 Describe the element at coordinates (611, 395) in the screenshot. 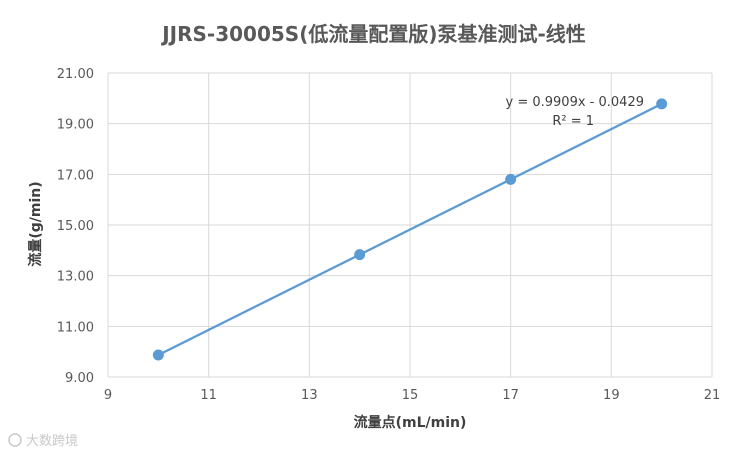

I see `x-tick-label: 19` at that location.